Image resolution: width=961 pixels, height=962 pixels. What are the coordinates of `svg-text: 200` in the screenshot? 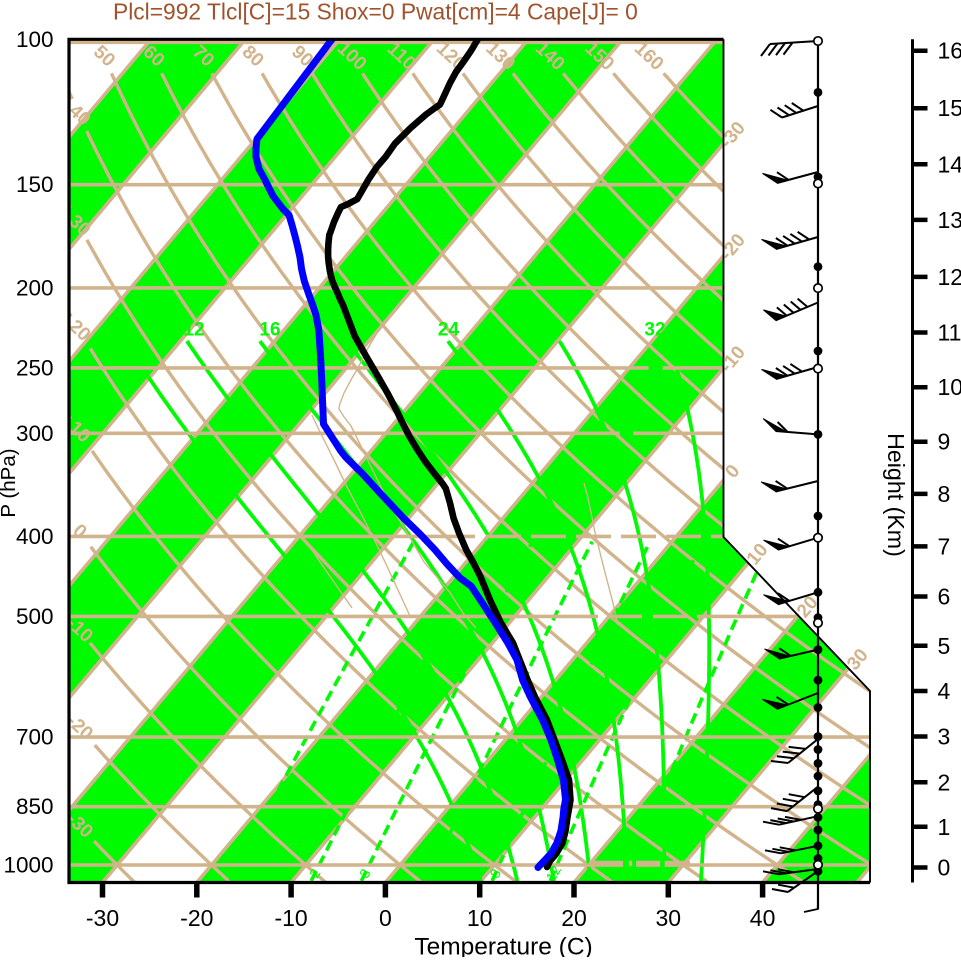 It's located at (35, 287).